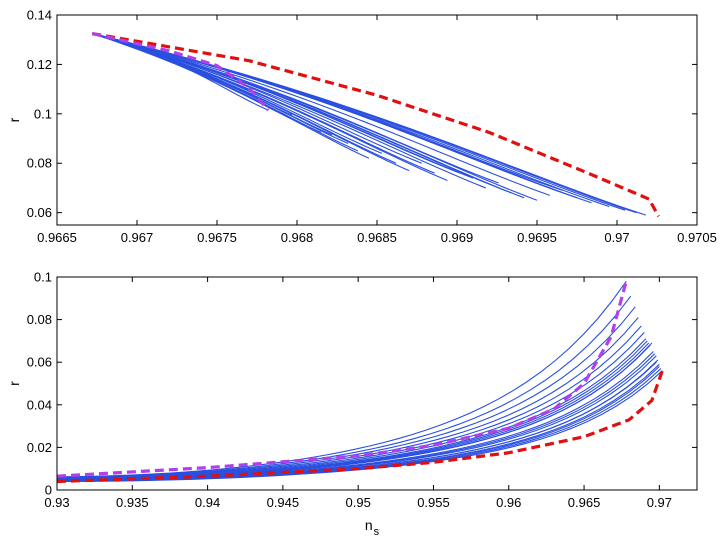  What do you see at coordinates (433, 502) in the screenshot?
I see `x-tick-label: 0.955` at bounding box center [433, 502].